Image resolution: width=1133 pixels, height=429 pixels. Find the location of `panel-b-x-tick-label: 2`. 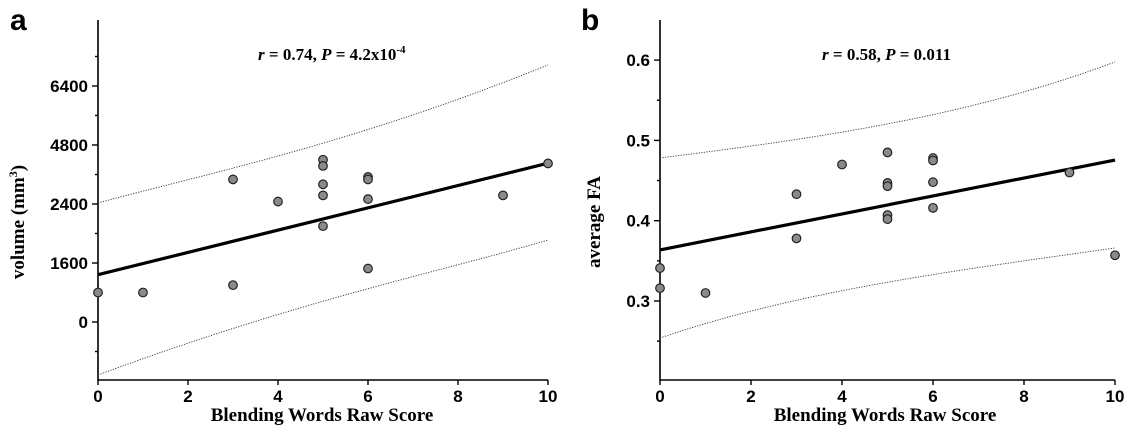

panel-b-x-tick-label: 2 is located at coordinates (750, 396).